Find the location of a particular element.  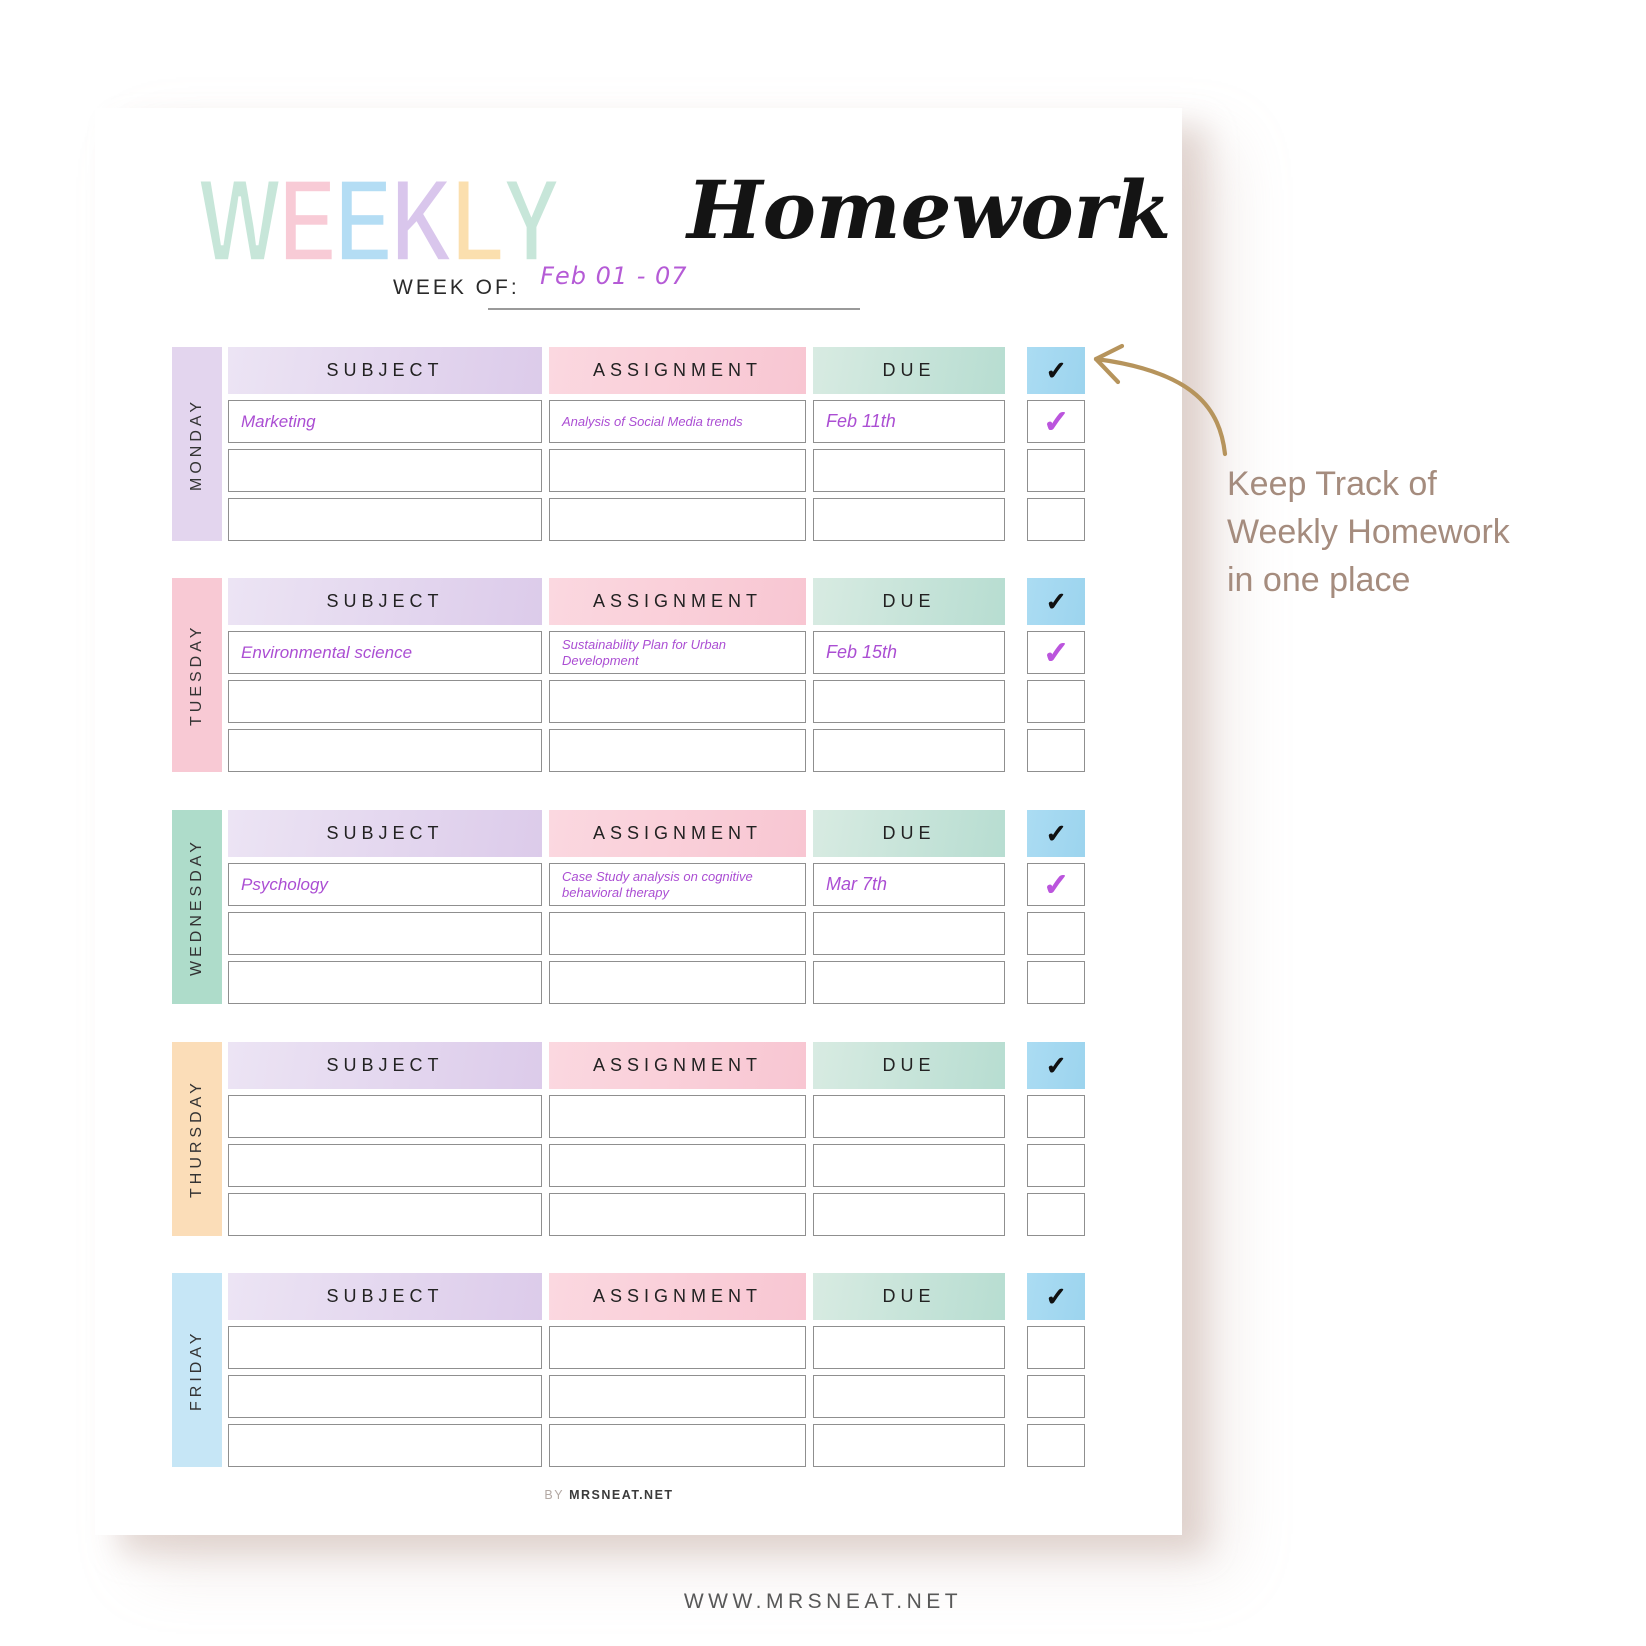

day-label: THURSDAY is located at coordinates (196, 1139).